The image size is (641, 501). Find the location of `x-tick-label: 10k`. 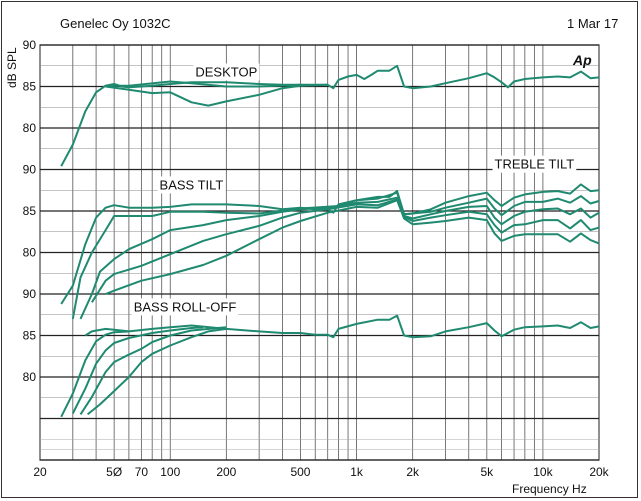

x-tick-label: 10k is located at coordinates (543, 472).